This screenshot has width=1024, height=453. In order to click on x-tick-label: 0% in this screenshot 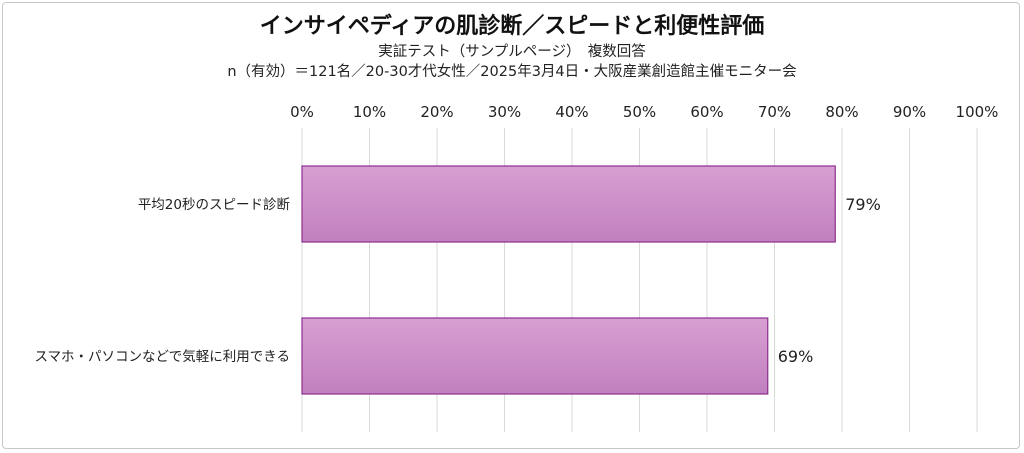, I will do `click(302, 112)`.